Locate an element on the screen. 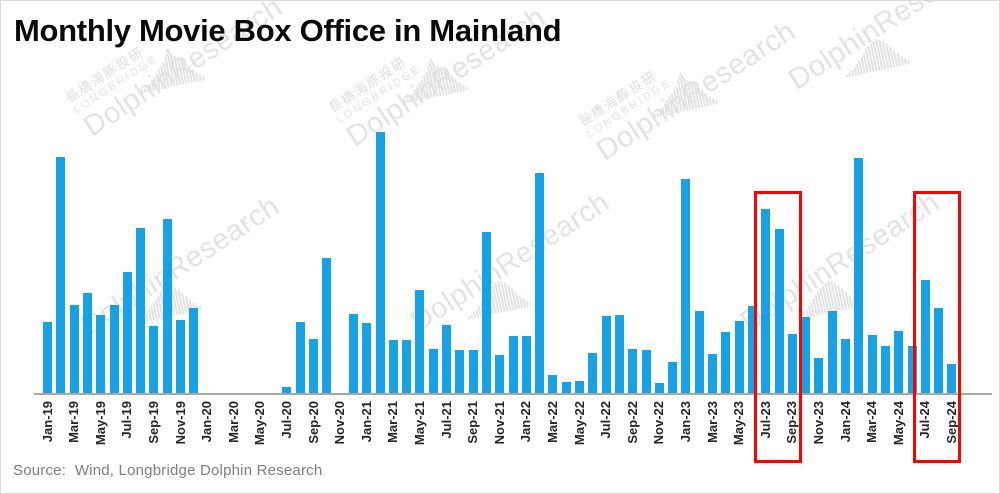 This screenshot has width=1000, height=494. x-tick-Jan-21: Jan-21 is located at coordinates (366, 422).